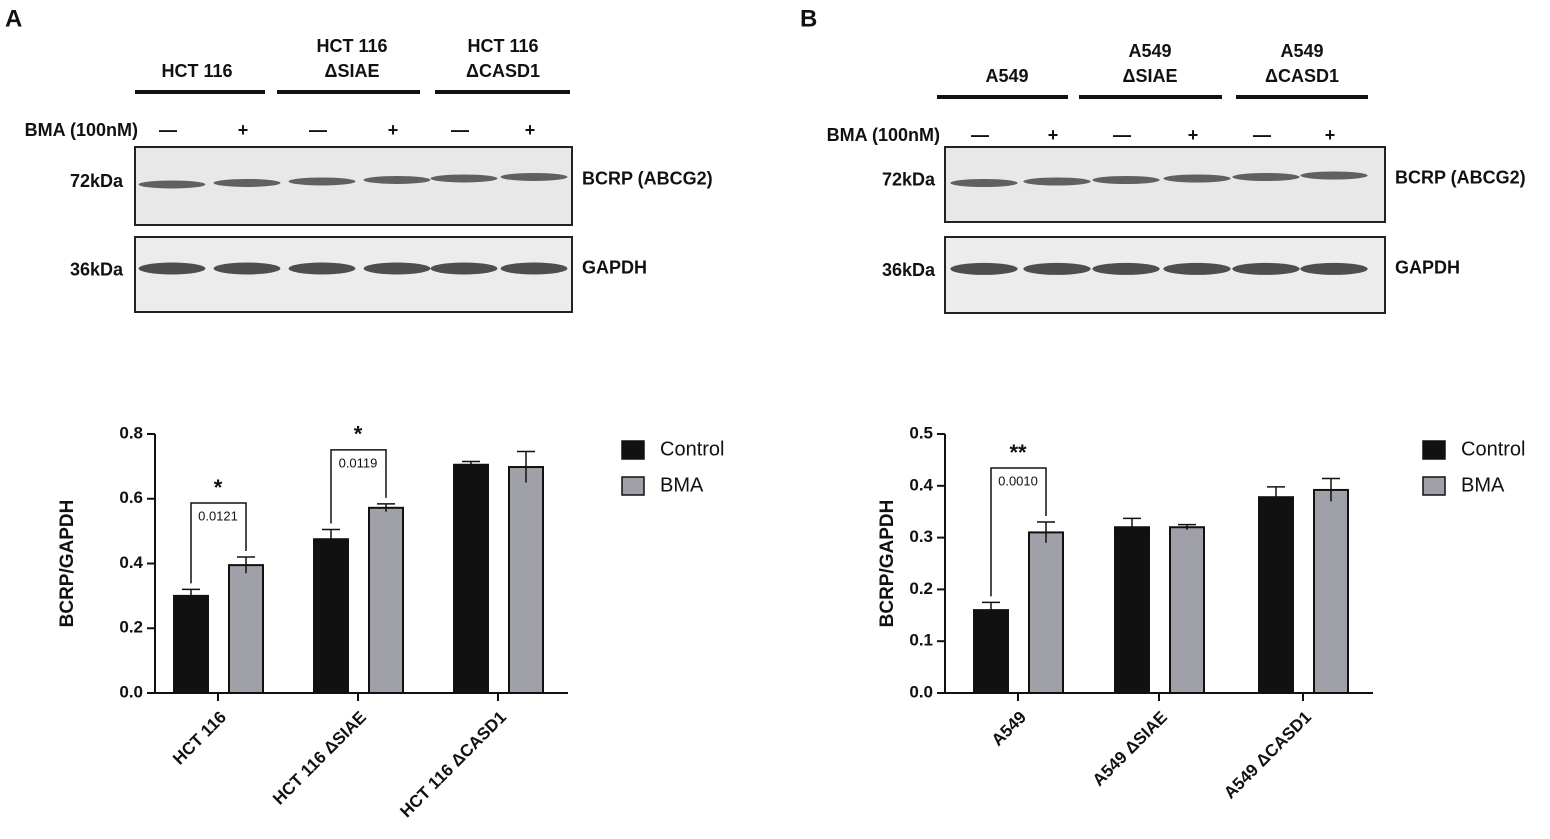  Describe the element at coordinates (453, 765) in the screenshot. I see `x-tick-label: HCT 116 ΔCASD1` at that location.